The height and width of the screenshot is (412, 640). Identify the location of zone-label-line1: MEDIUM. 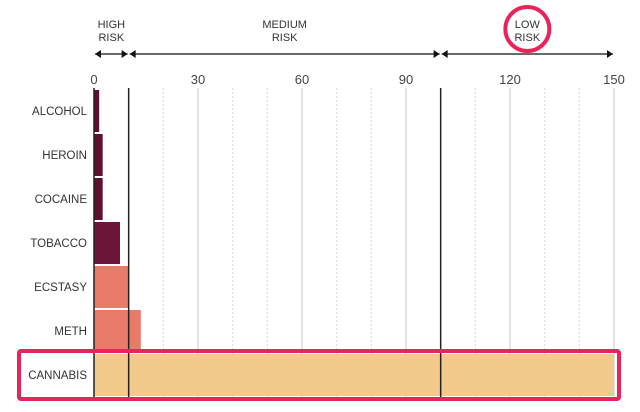
(284, 25).